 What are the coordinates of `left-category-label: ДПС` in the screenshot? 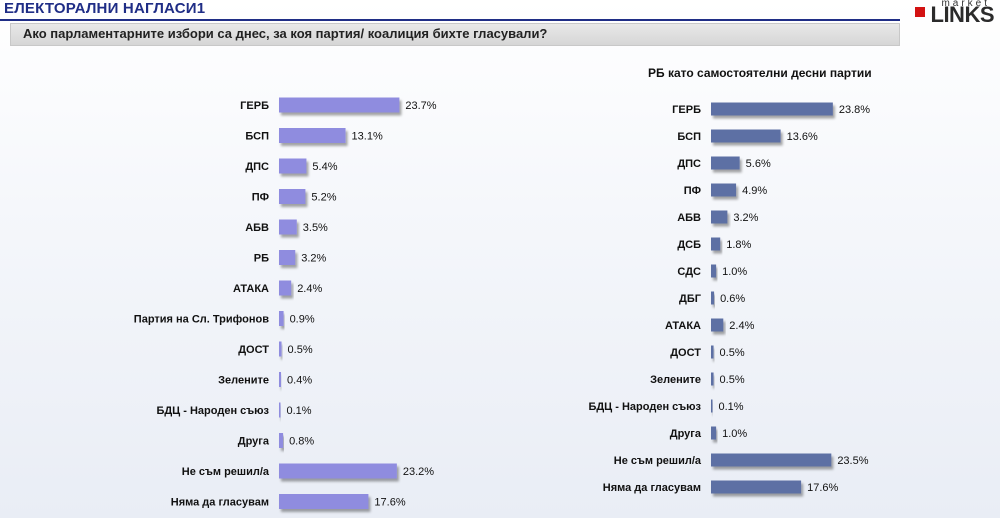 It's located at (257, 167).